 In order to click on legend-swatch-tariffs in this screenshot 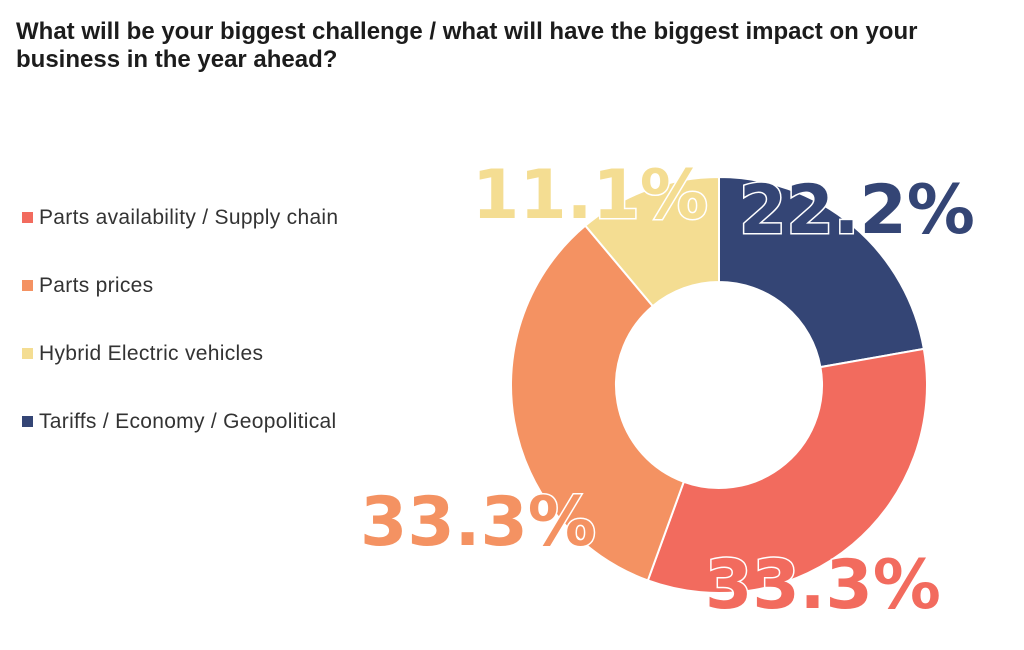, I will do `click(27, 421)`.